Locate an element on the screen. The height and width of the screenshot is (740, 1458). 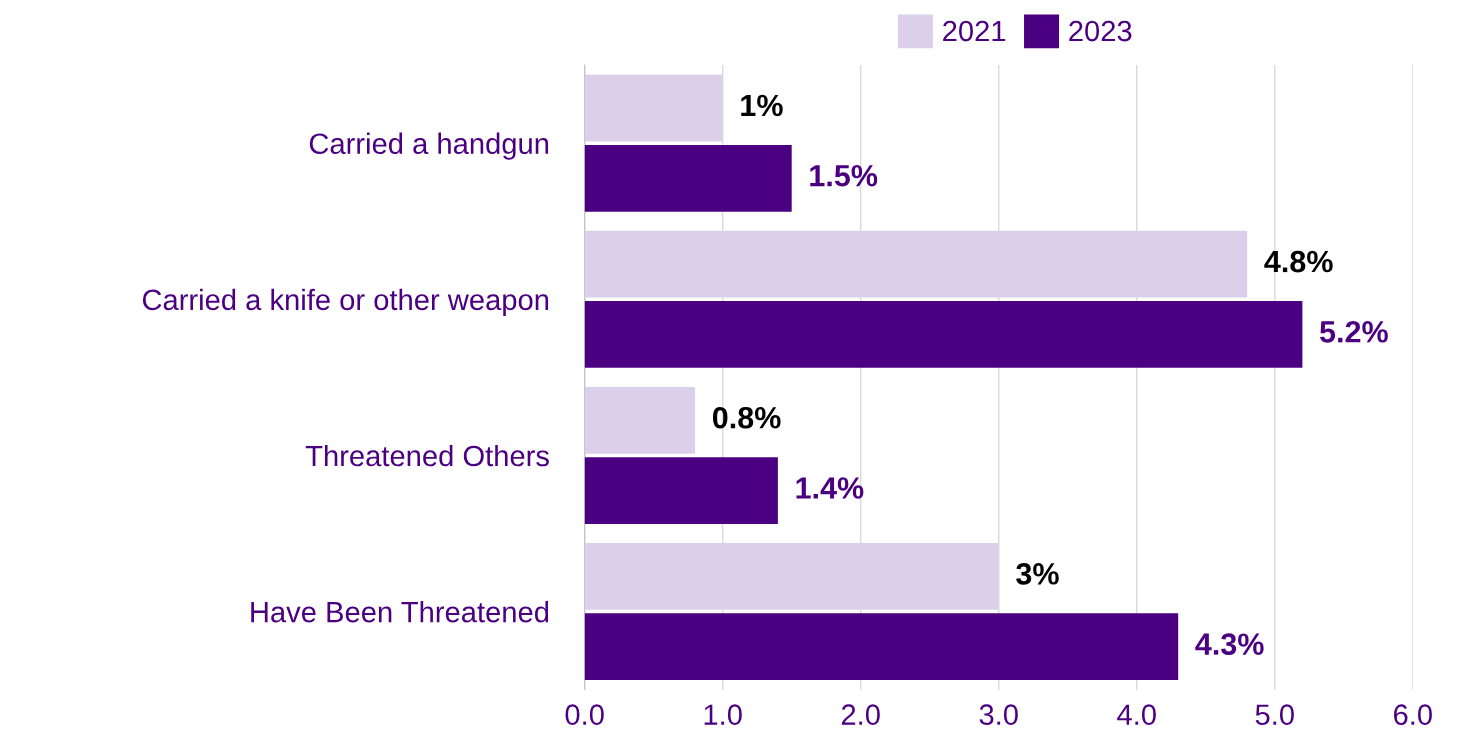
data-label: 5.2% is located at coordinates (1353, 332).